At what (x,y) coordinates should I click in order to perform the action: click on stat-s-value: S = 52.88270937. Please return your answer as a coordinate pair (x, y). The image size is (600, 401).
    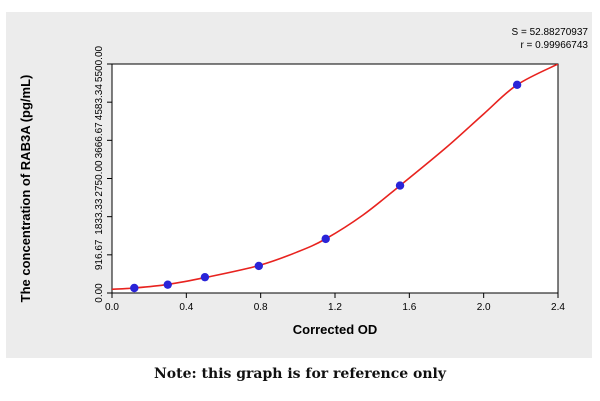
    Looking at the image, I should click on (550, 32).